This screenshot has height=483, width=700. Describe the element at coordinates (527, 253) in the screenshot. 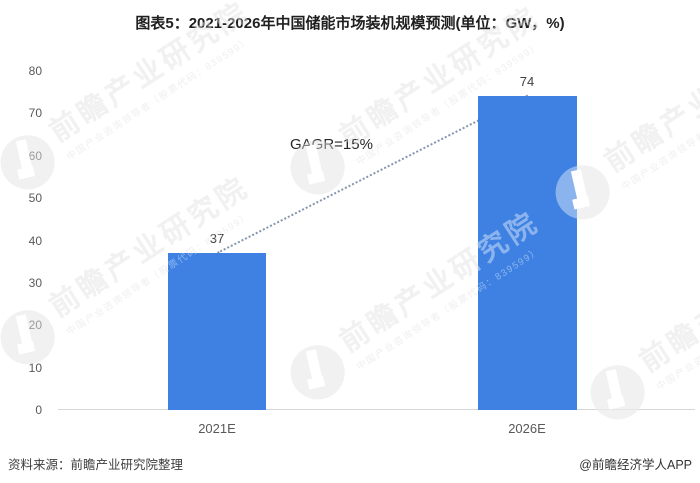

I see `bar-2026e` at that location.